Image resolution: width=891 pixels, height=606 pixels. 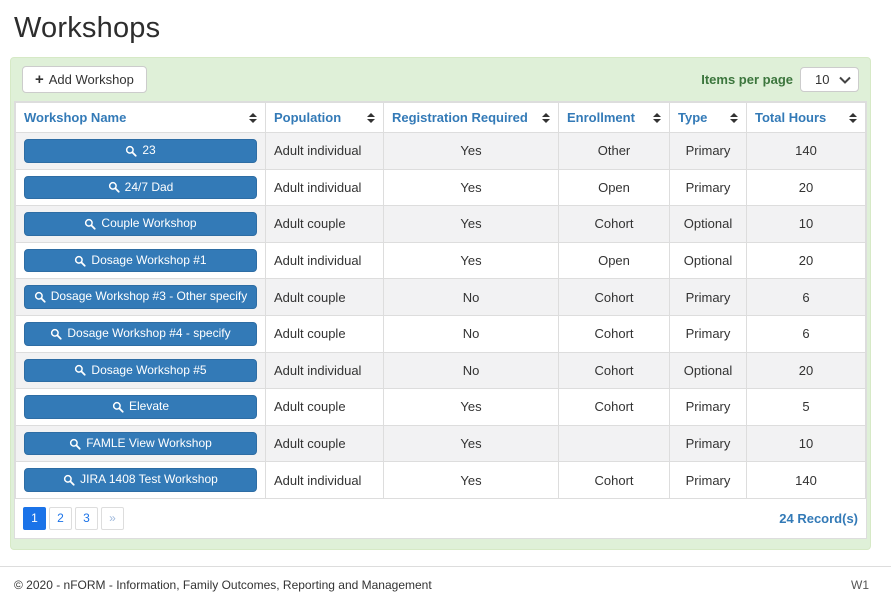 I want to click on cell-workshop-name: Dosage Workshop #4 - specify, so click(x=140, y=333).